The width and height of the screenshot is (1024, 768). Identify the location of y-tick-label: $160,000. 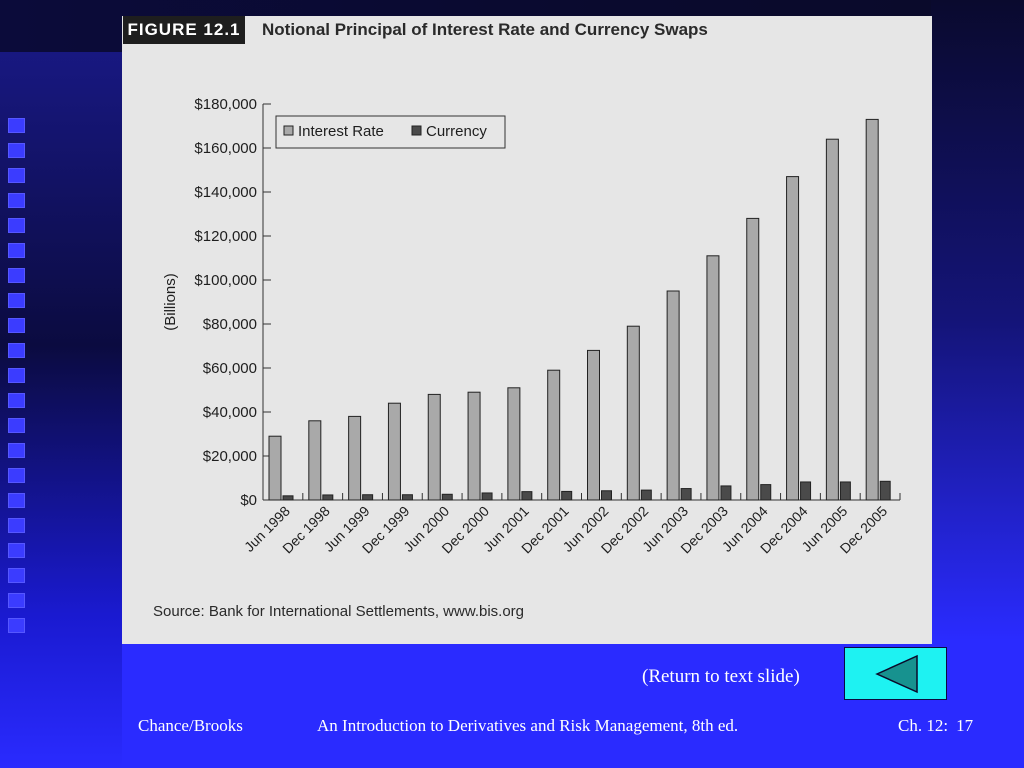
(225, 148).